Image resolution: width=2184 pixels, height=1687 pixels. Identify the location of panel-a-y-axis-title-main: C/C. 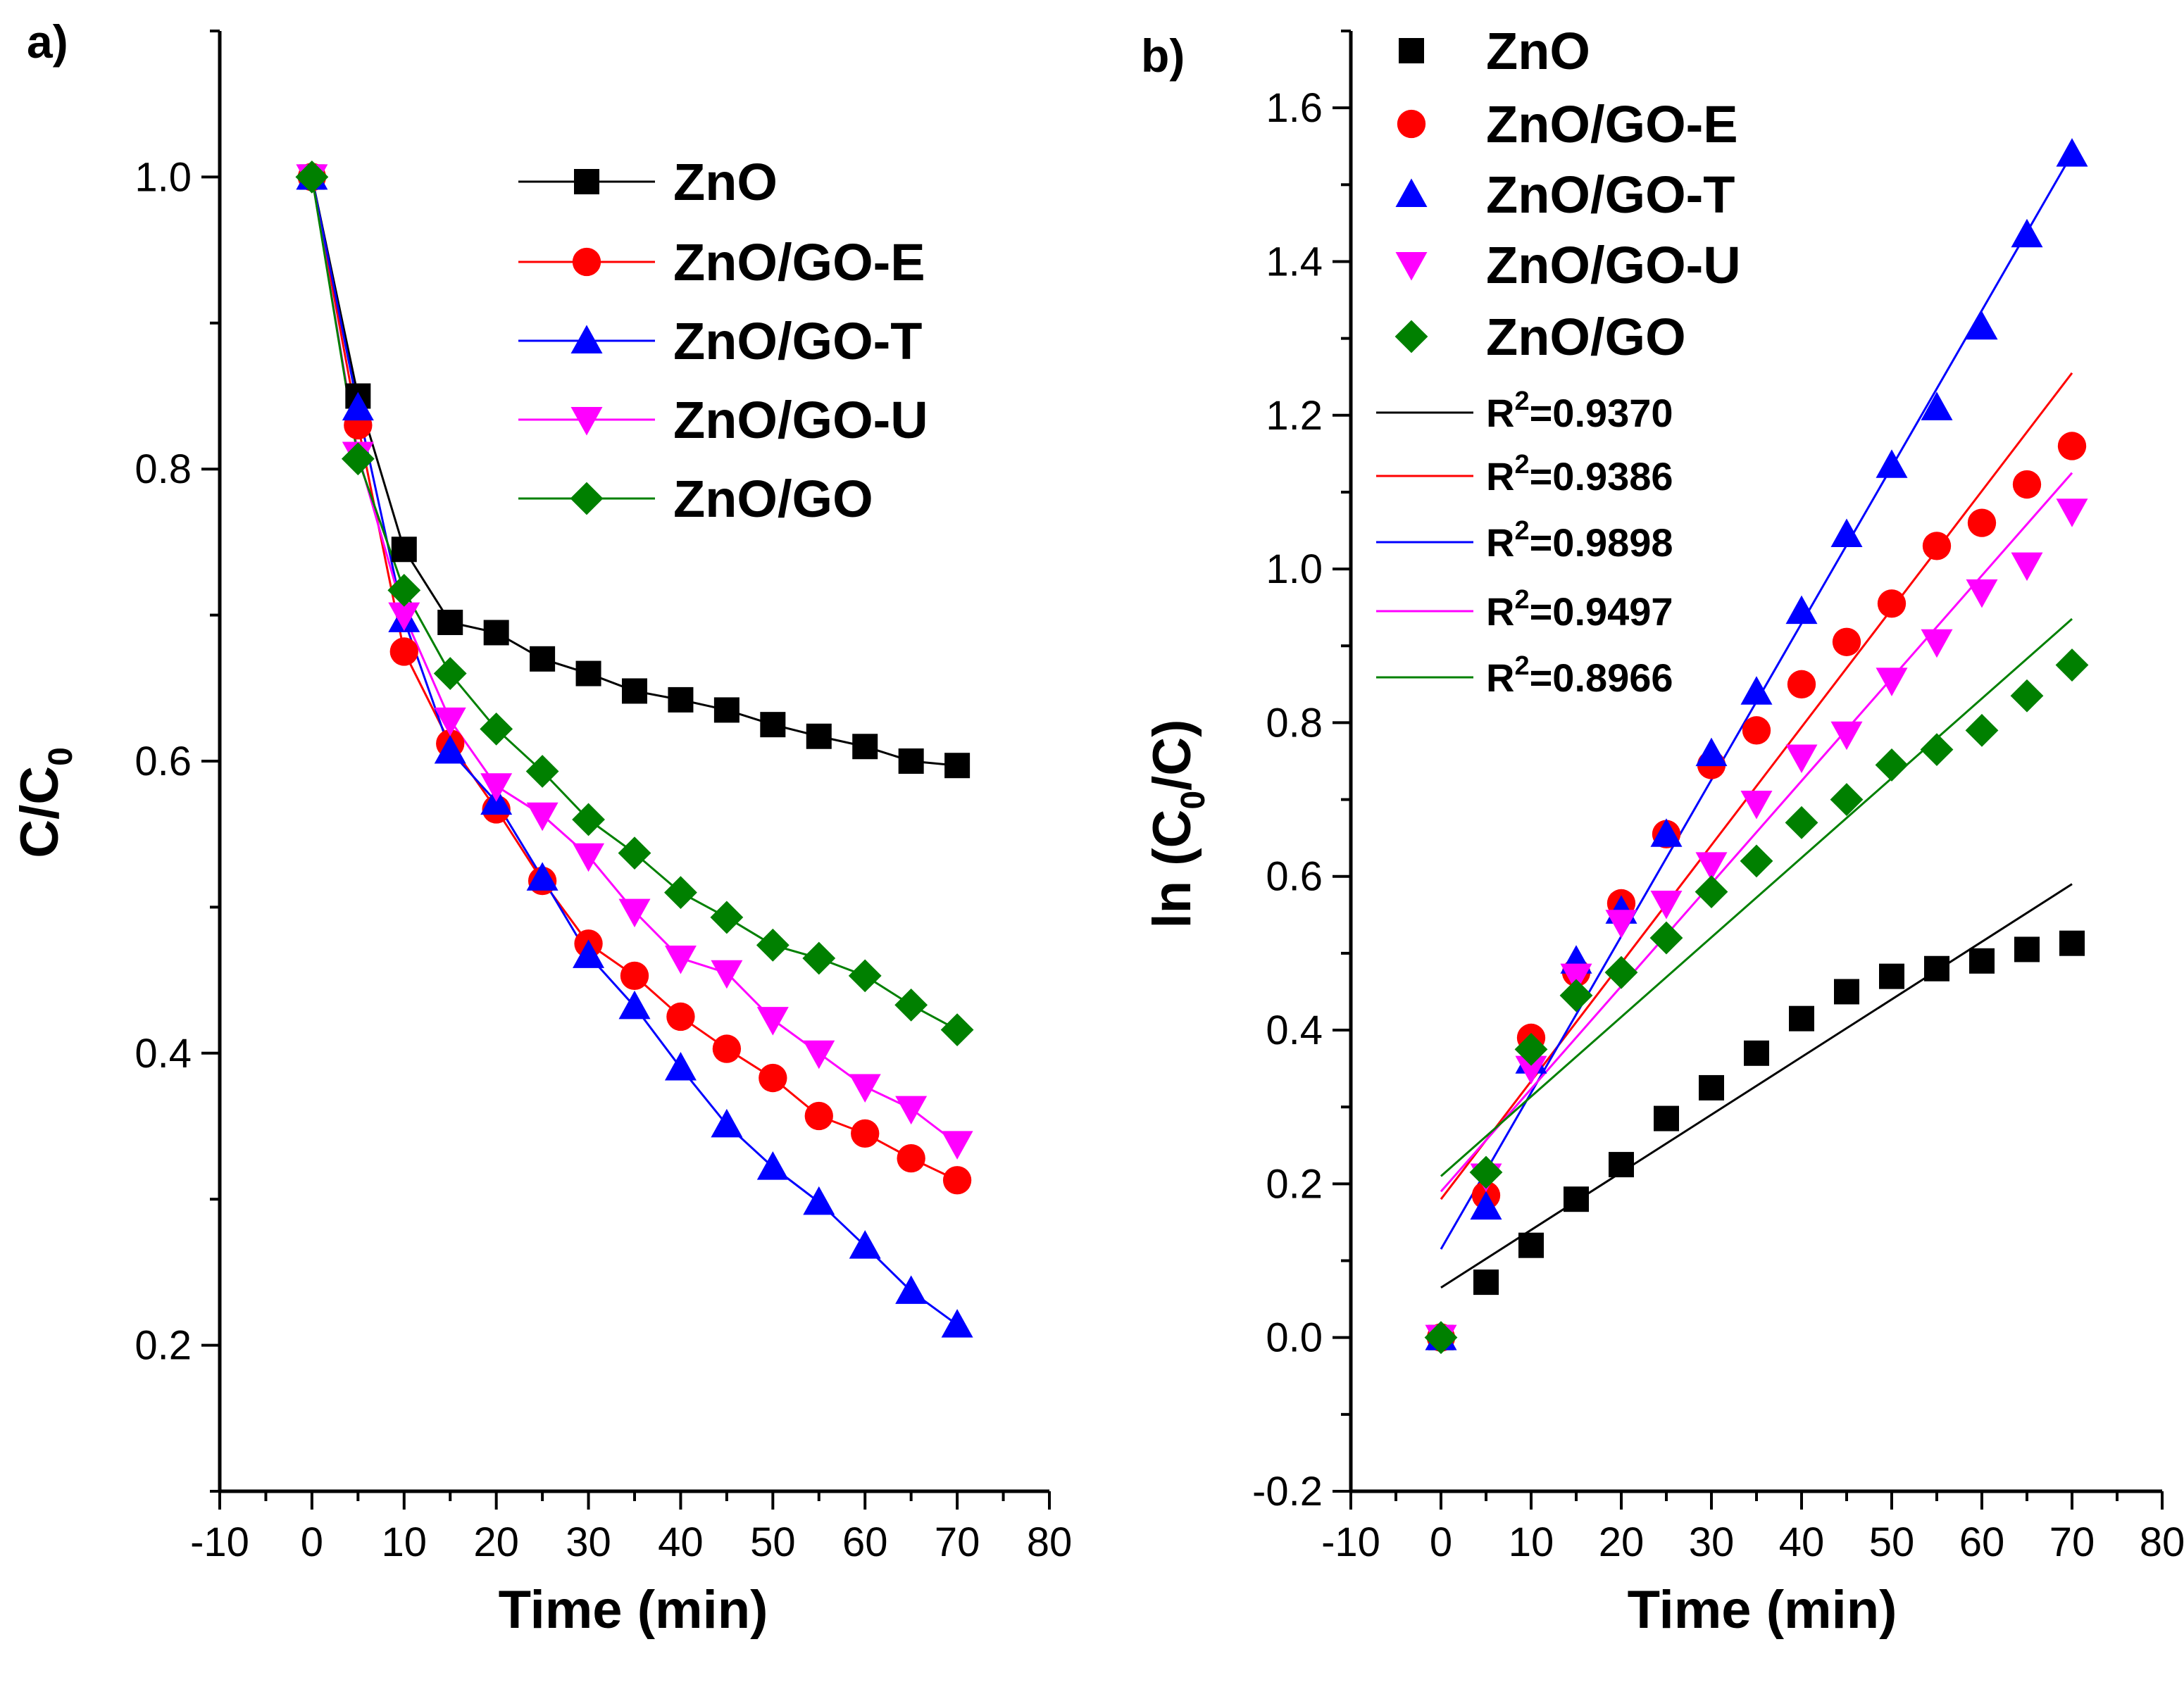
(40, 812).